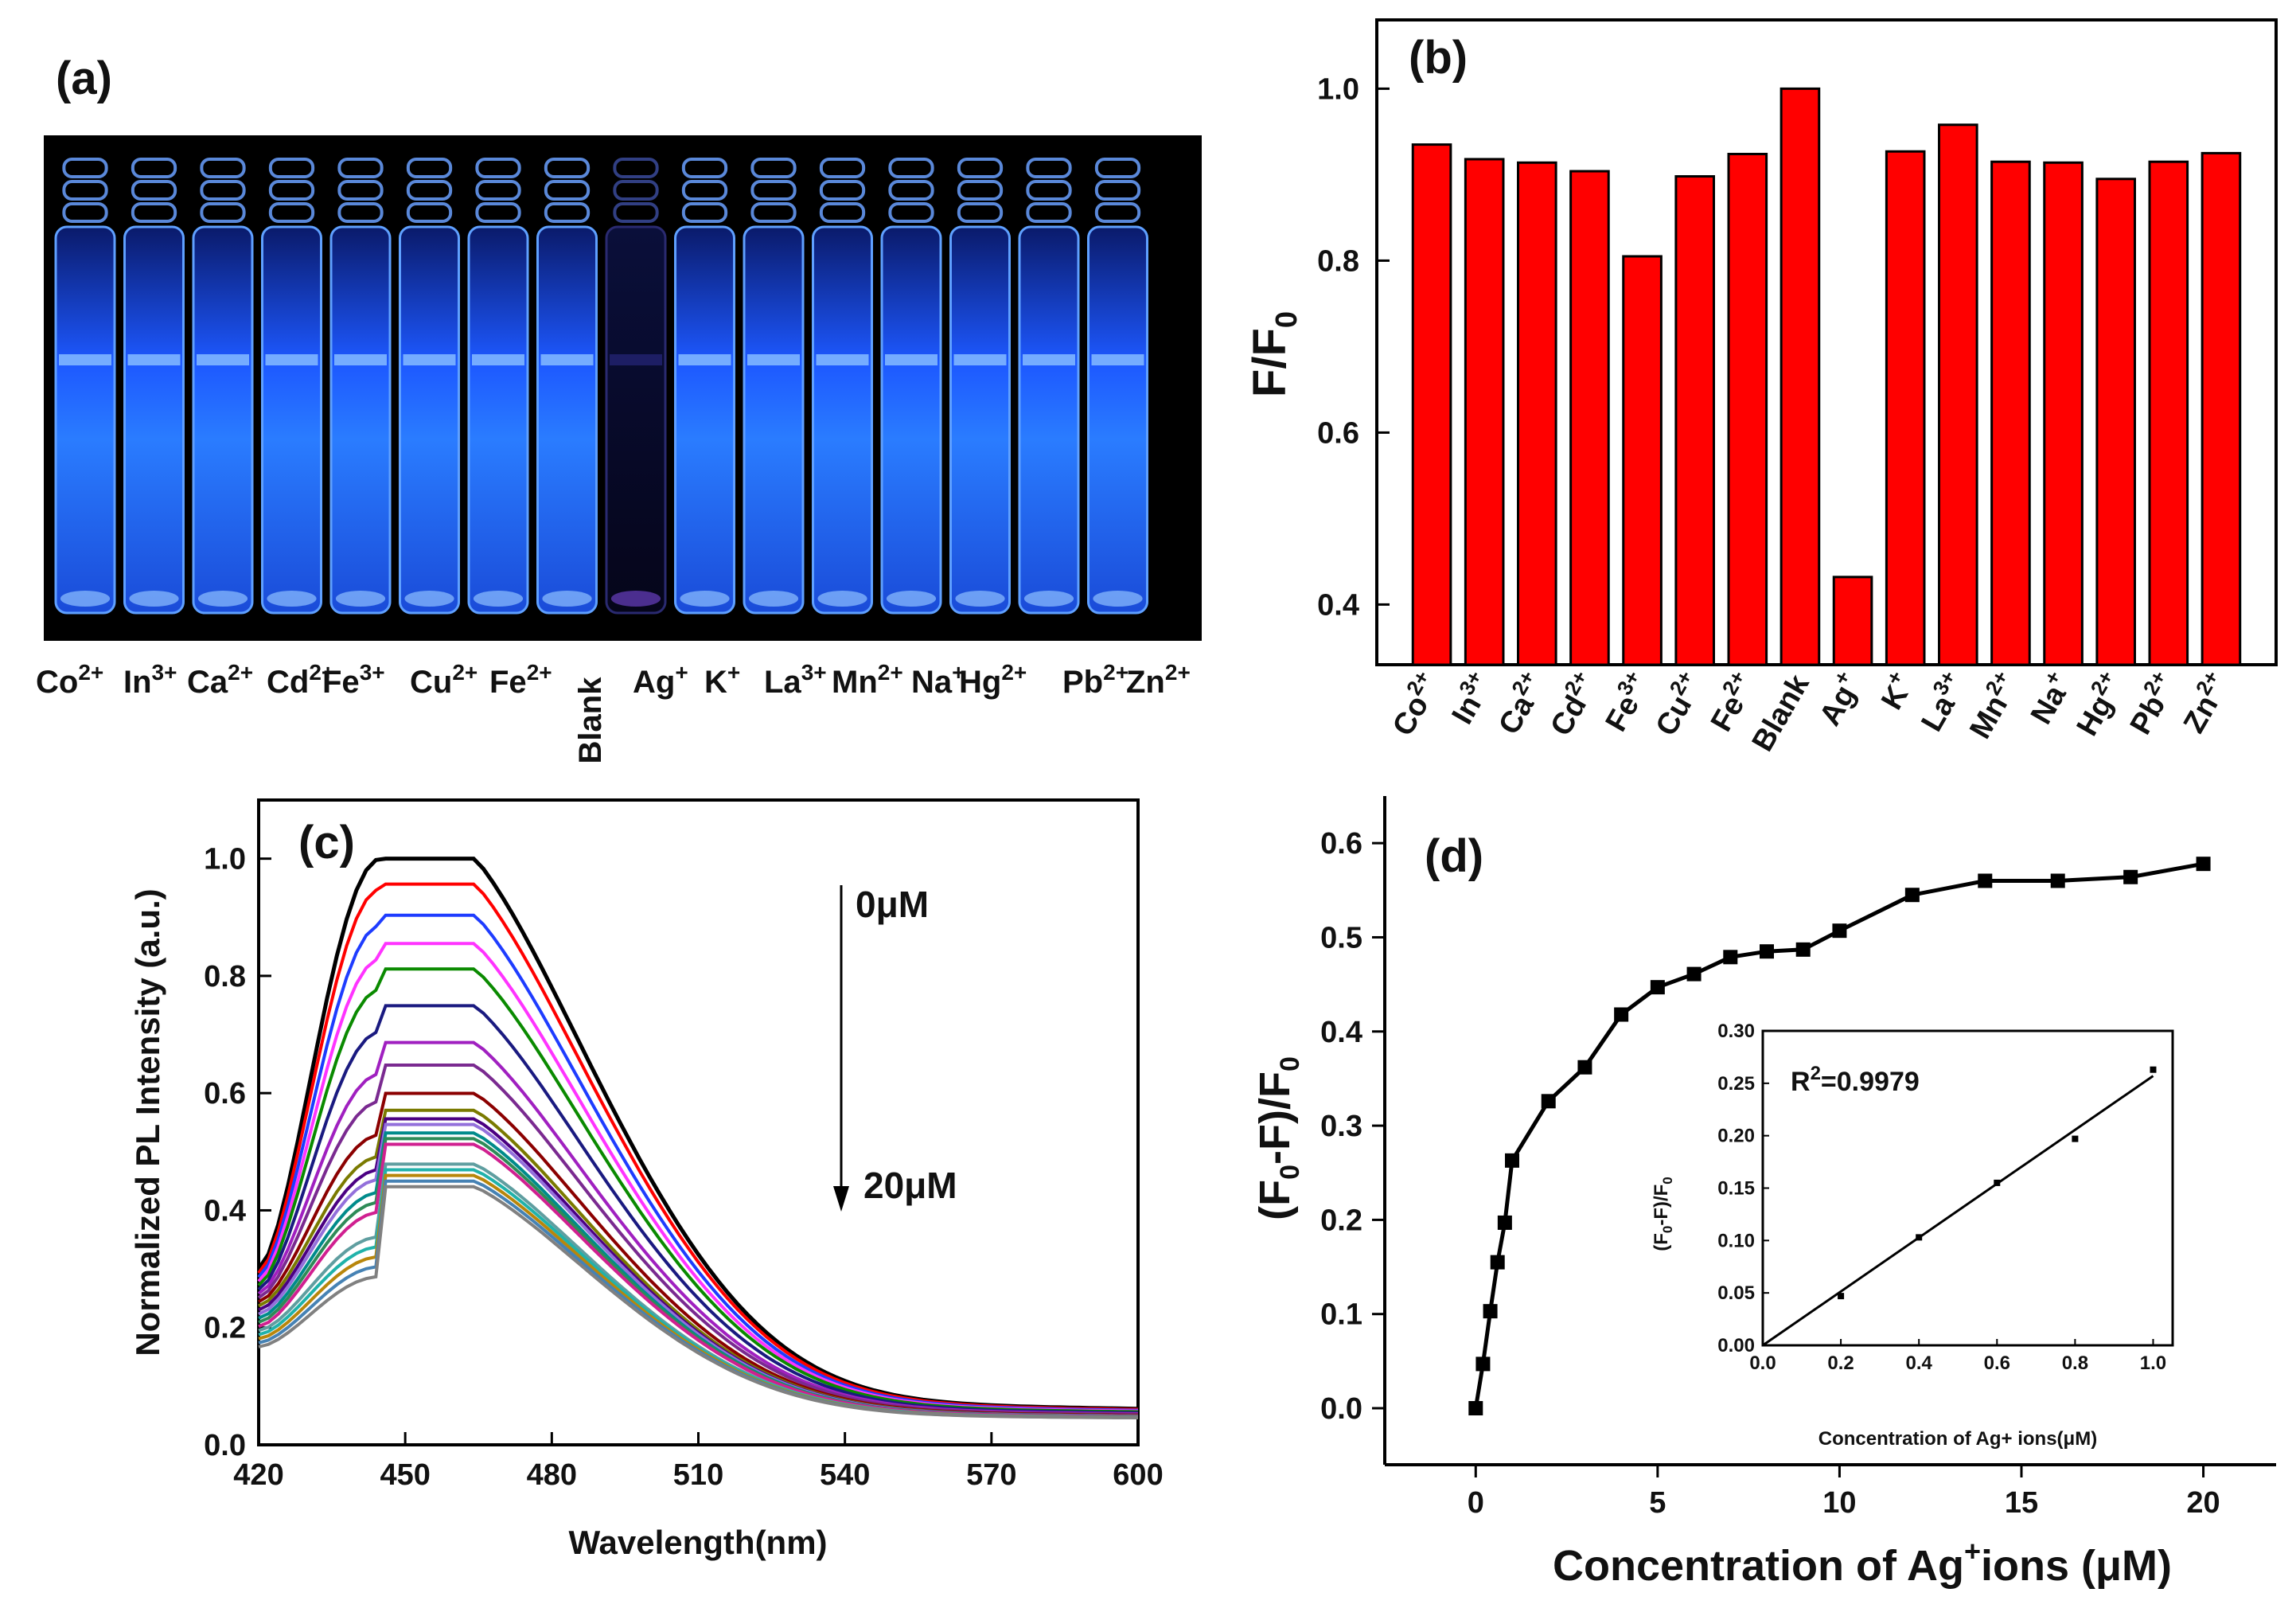 Image resolution: width=2296 pixels, height=1612 pixels. I want to click on b-cat-4: Fe3+, so click(1627, 701).